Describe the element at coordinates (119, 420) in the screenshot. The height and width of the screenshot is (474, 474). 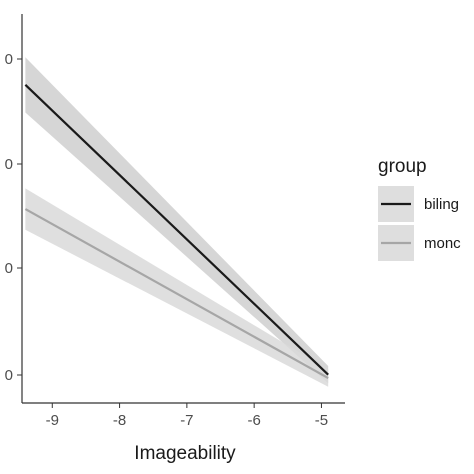
I see `x-tick-label: -8` at that location.